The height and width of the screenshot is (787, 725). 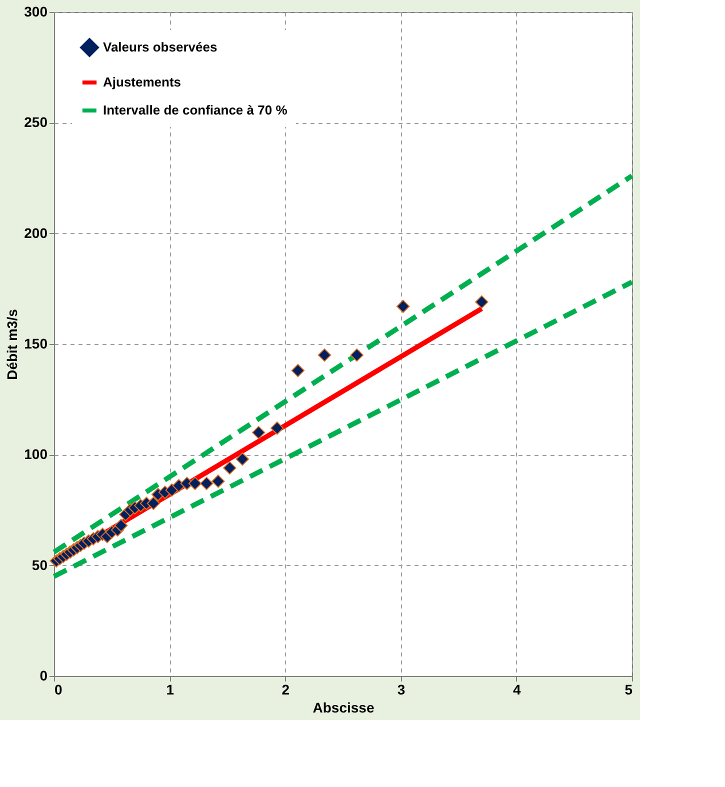 What do you see at coordinates (286, 690) in the screenshot?
I see `x-tick-label: 2` at bounding box center [286, 690].